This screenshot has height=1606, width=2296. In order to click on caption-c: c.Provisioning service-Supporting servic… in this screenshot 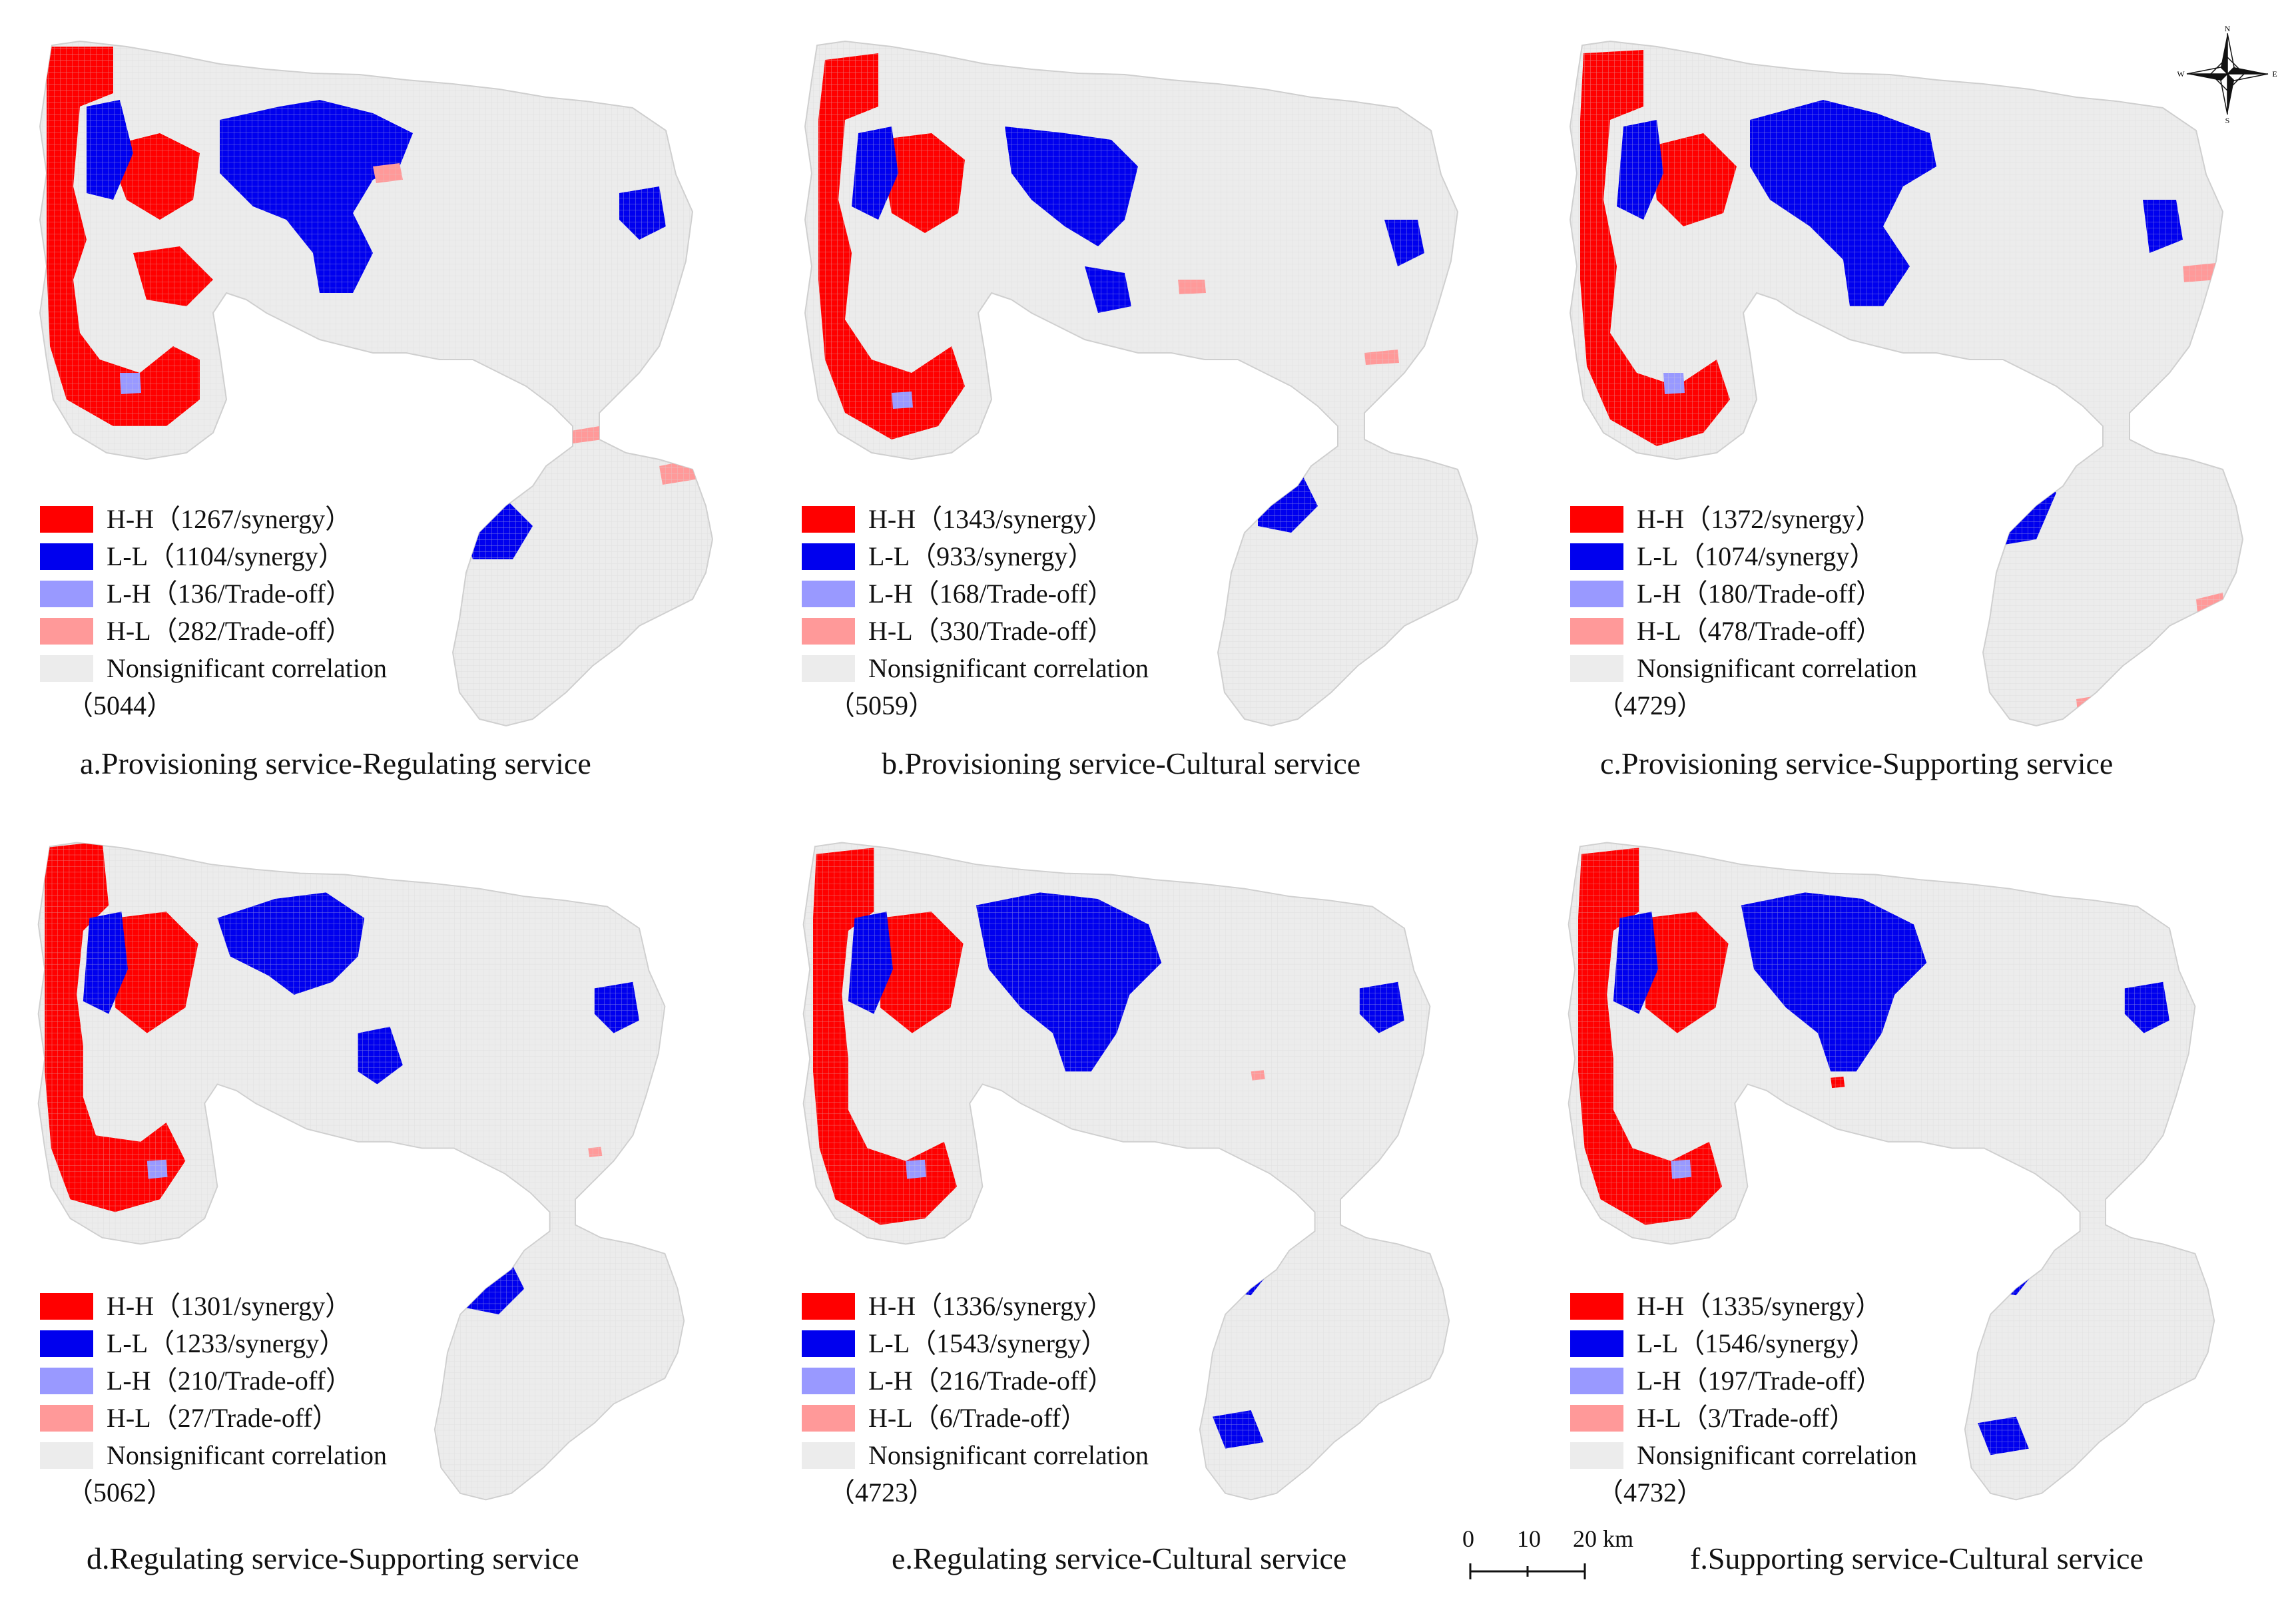, I will do `click(1857, 763)`.